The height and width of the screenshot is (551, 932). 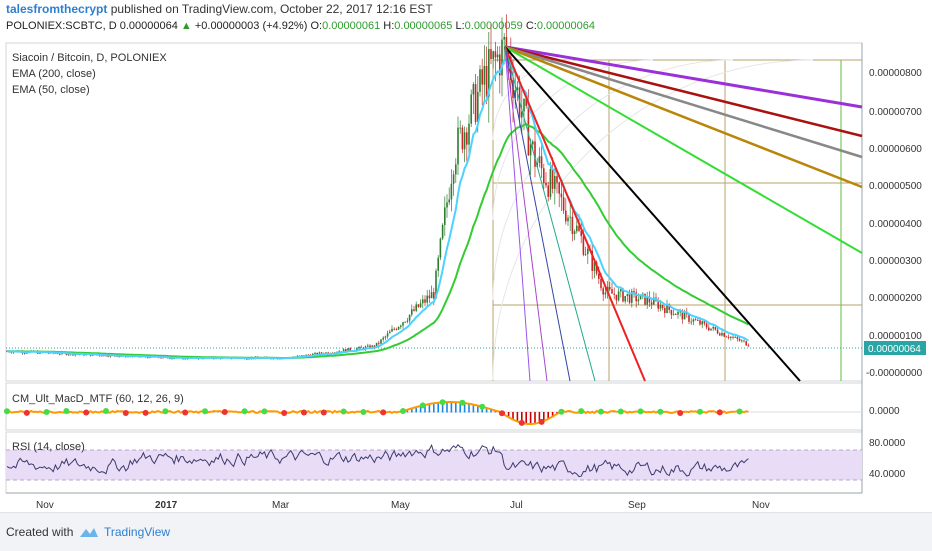 What do you see at coordinates (895, 261) in the screenshot?
I see `price-tick: 0.00000300` at bounding box center [895, 261].